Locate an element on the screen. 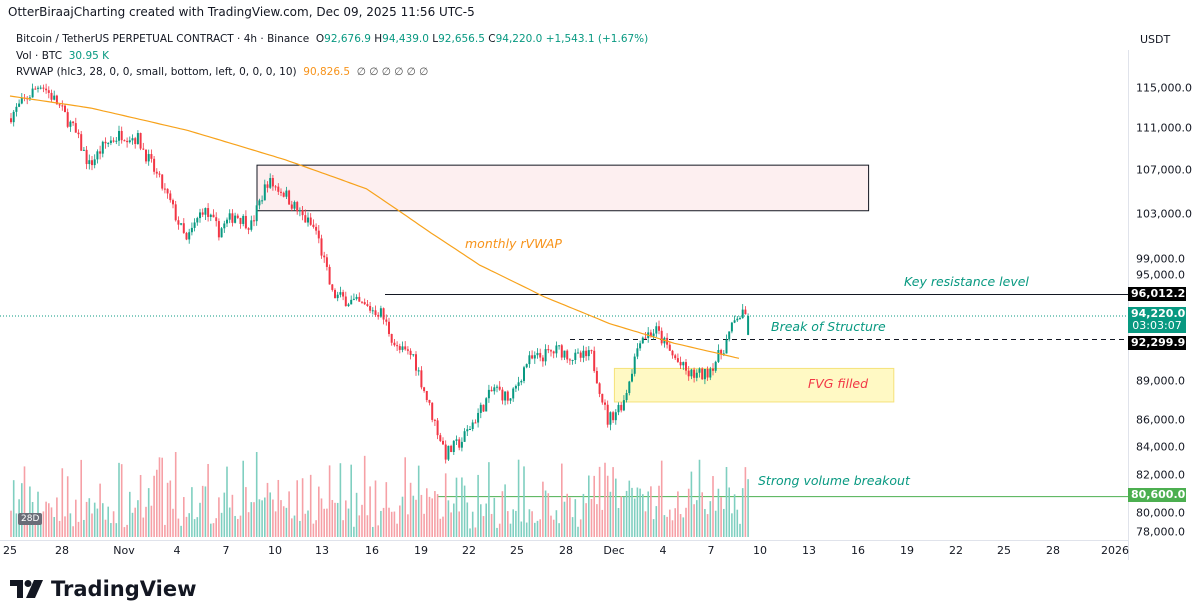 This screenshot has height=615, width=1200. time-tick-label: 7 is located at coordinates (226, 550).